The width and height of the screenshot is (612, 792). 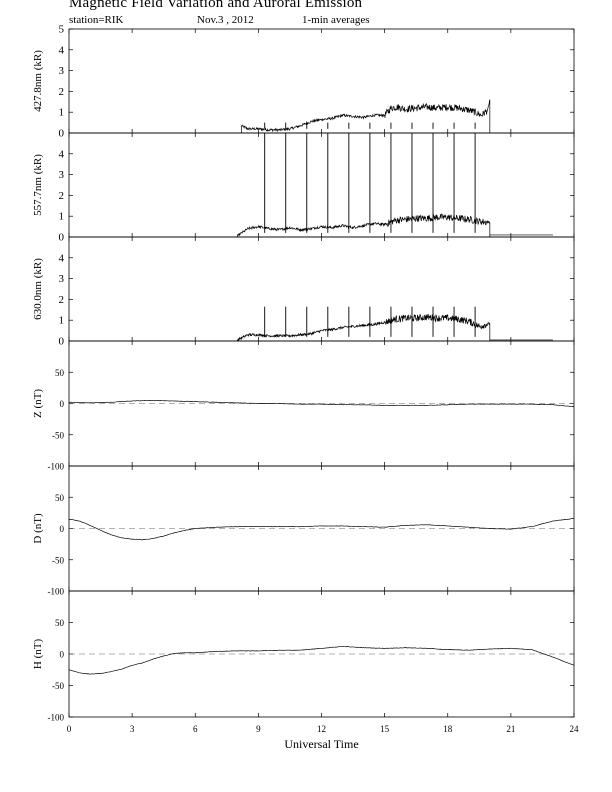 What do you see at coordinates (195, 729) in the screenshot?
I see `x-tick-label: 6` at bounding box center [195, 729].